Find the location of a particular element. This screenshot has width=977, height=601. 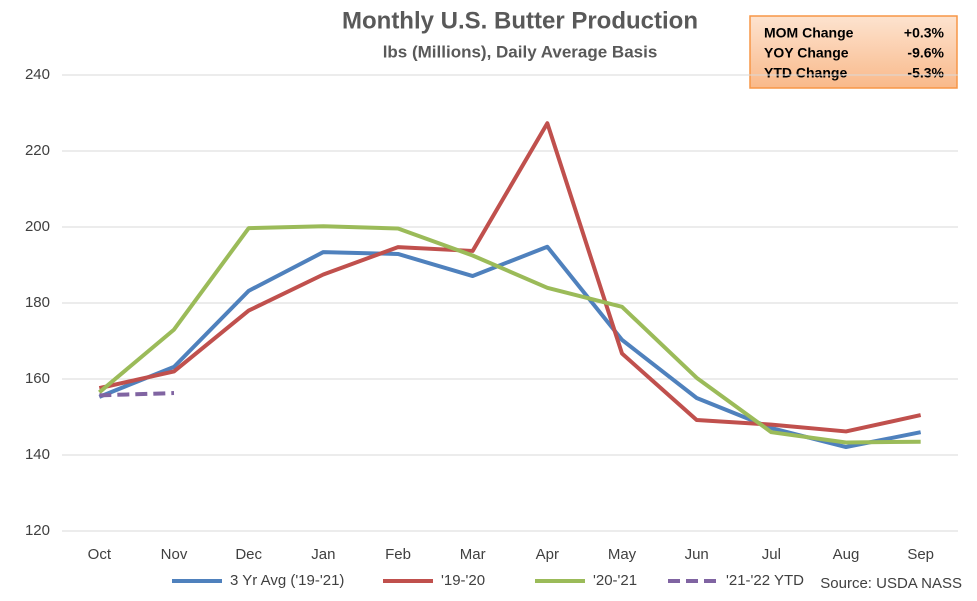

chart-title: Monthly U.S. Butter Production is located at coordinates (520, 20).